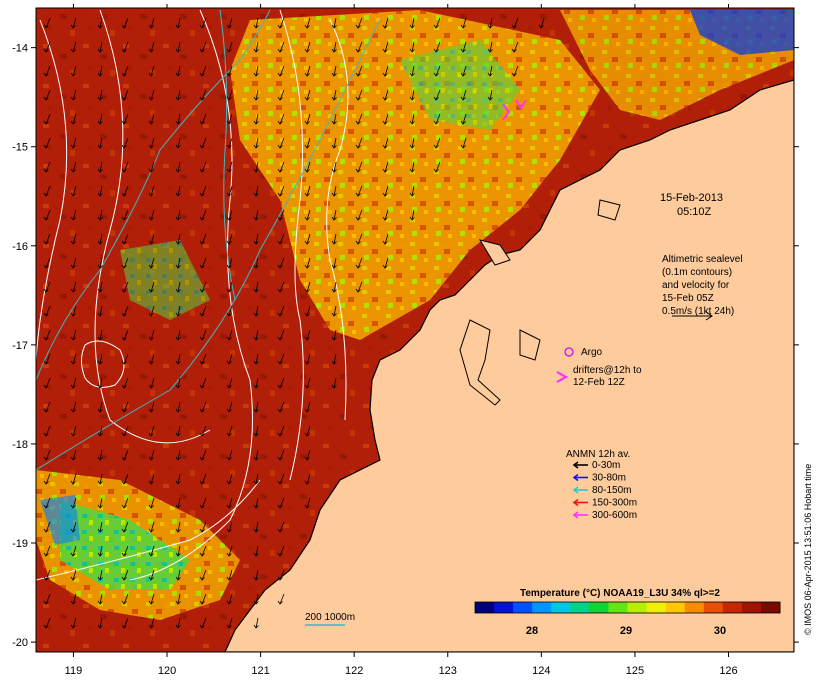  I want to click on lon-tick-label: 122, so click(354, 671).